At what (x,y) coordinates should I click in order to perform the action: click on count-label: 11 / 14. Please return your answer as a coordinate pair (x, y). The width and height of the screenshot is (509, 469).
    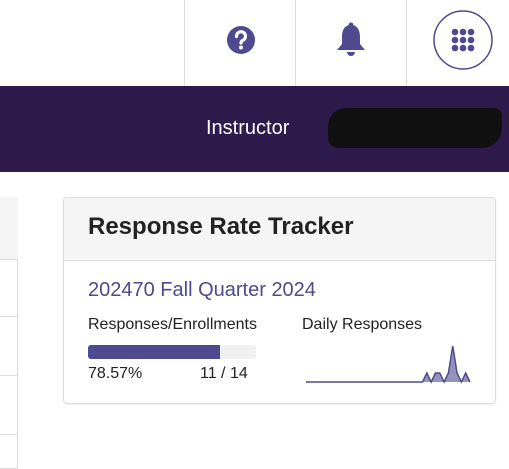
    Looking at the image, I should click on (224, 373).